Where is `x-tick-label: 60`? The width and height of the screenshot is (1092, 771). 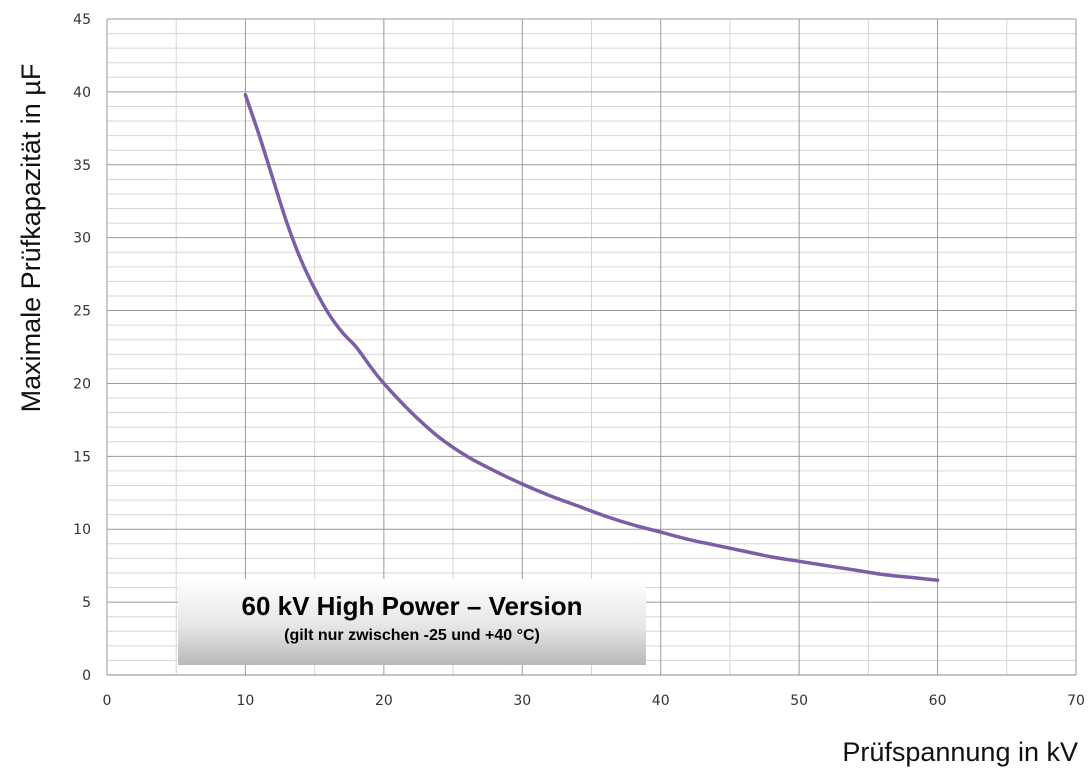 x-tick-label: 60 is located at coordinates (938, 701).